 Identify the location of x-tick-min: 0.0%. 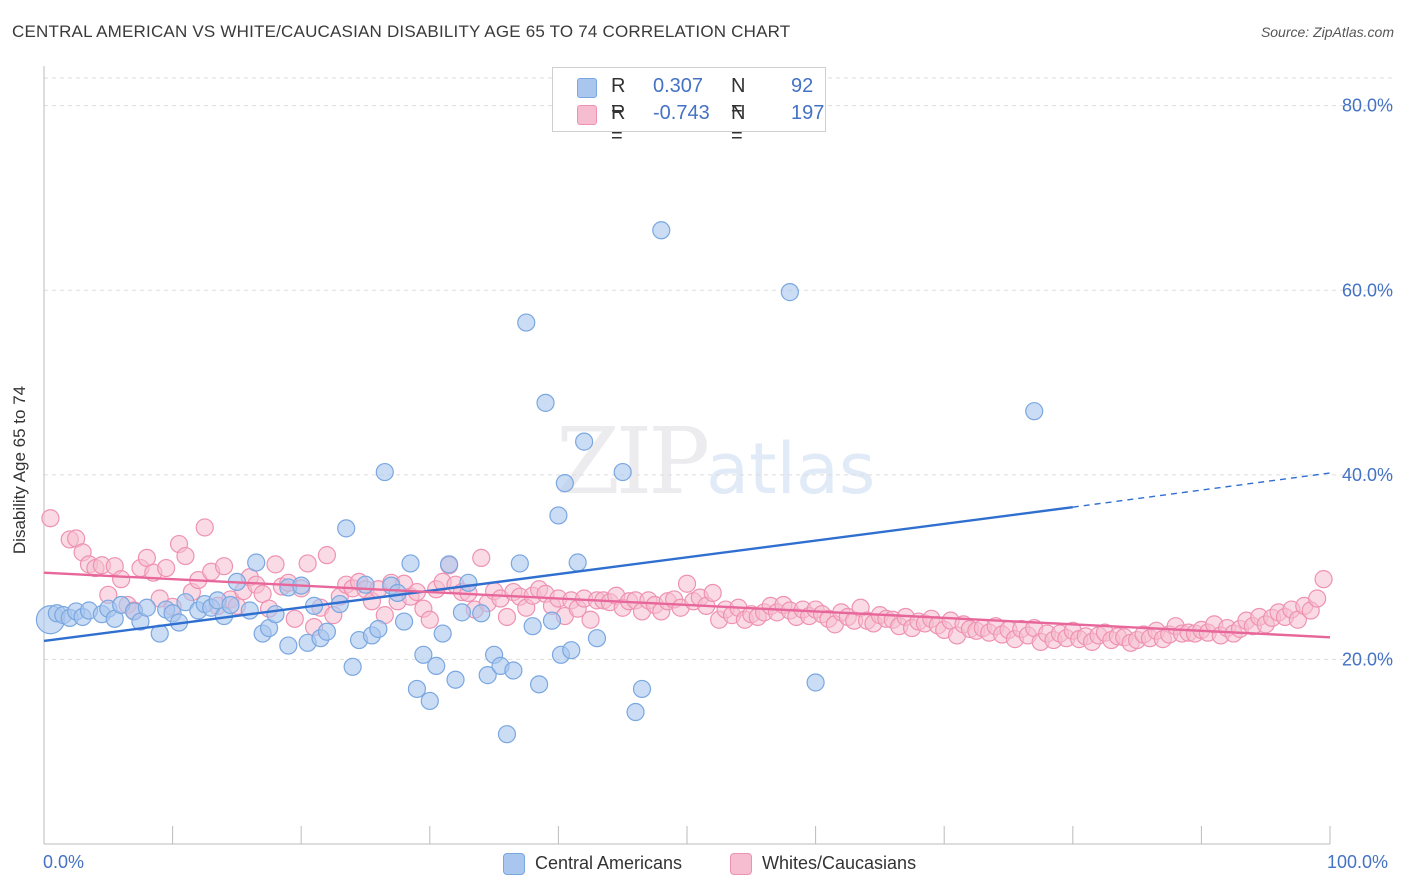
(64, 862).